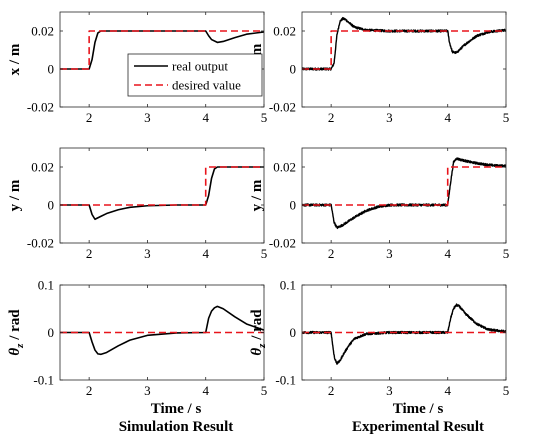 Image resolution: width=539 pixels, height=437 pixels. Describe the element at coordinates (176, 409) in the screenshot. I see `xlabel-left: Time / s` at that location.